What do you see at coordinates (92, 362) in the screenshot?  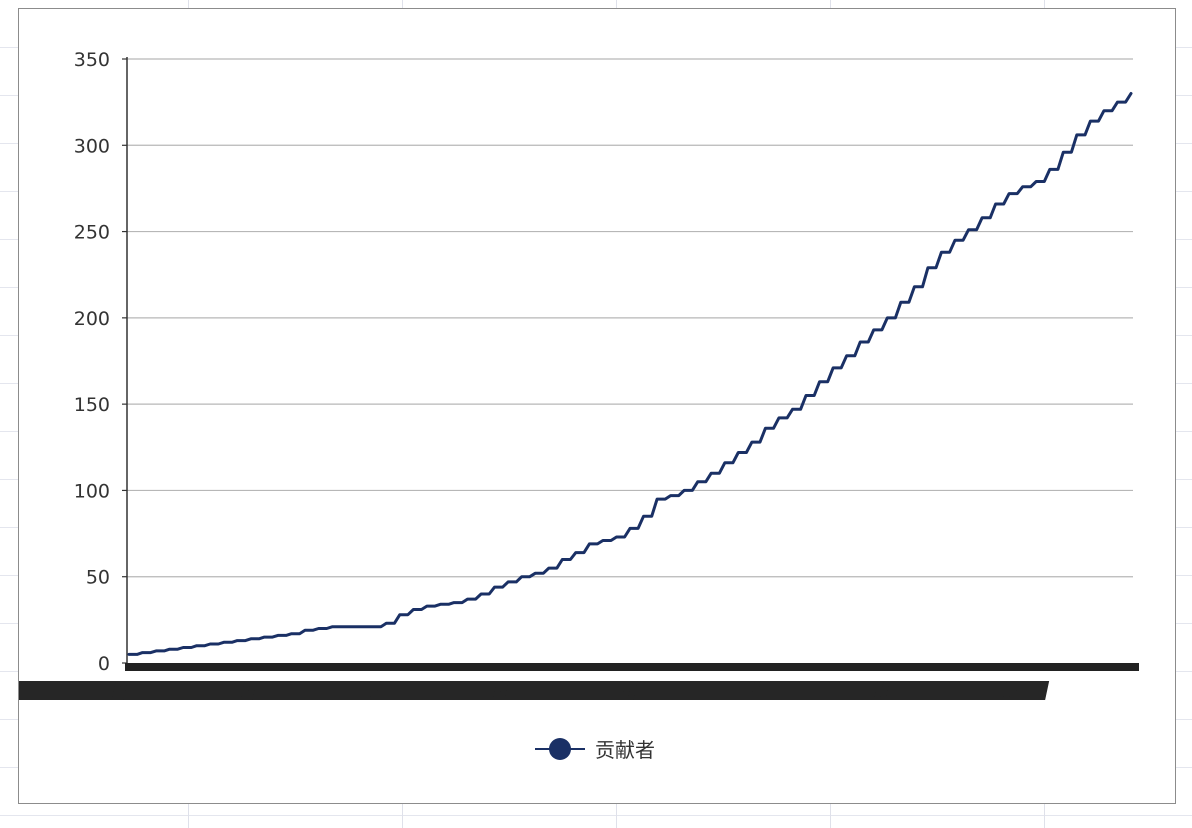 I see `y-tick-labels: 0 50 100 150 200 250 300 350` at bounding box center [92, 362].